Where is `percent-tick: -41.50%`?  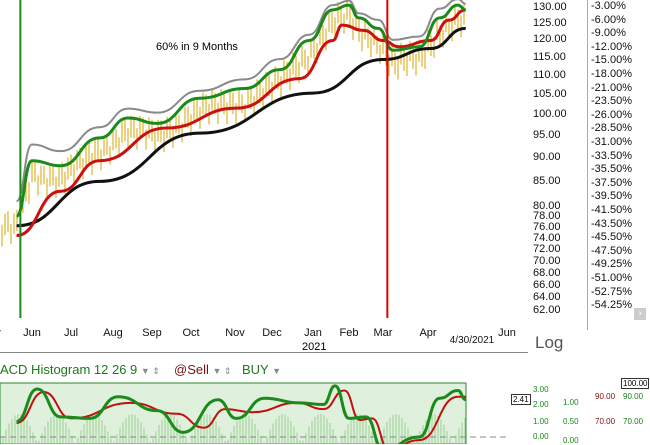
percent-tick: -41.50% is located at coordinates (611, 210).